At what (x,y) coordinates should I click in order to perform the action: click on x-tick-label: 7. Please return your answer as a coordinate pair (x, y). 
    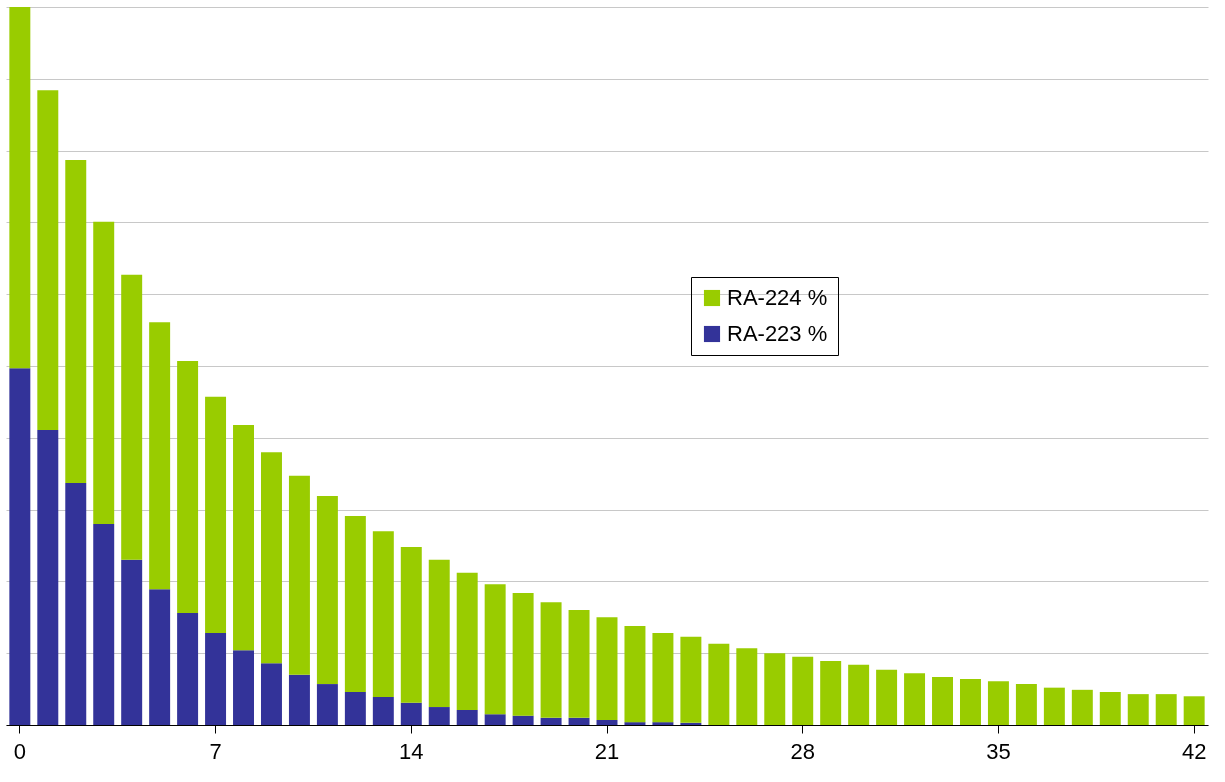
    Looking at the image, I should click on (215, 751).